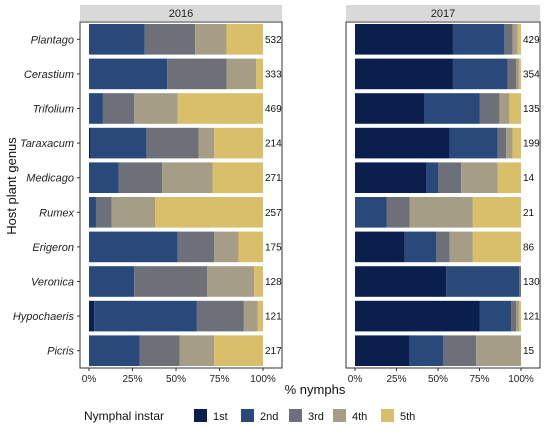  I want to click on sample-size-label: 21, so click(529, 213).